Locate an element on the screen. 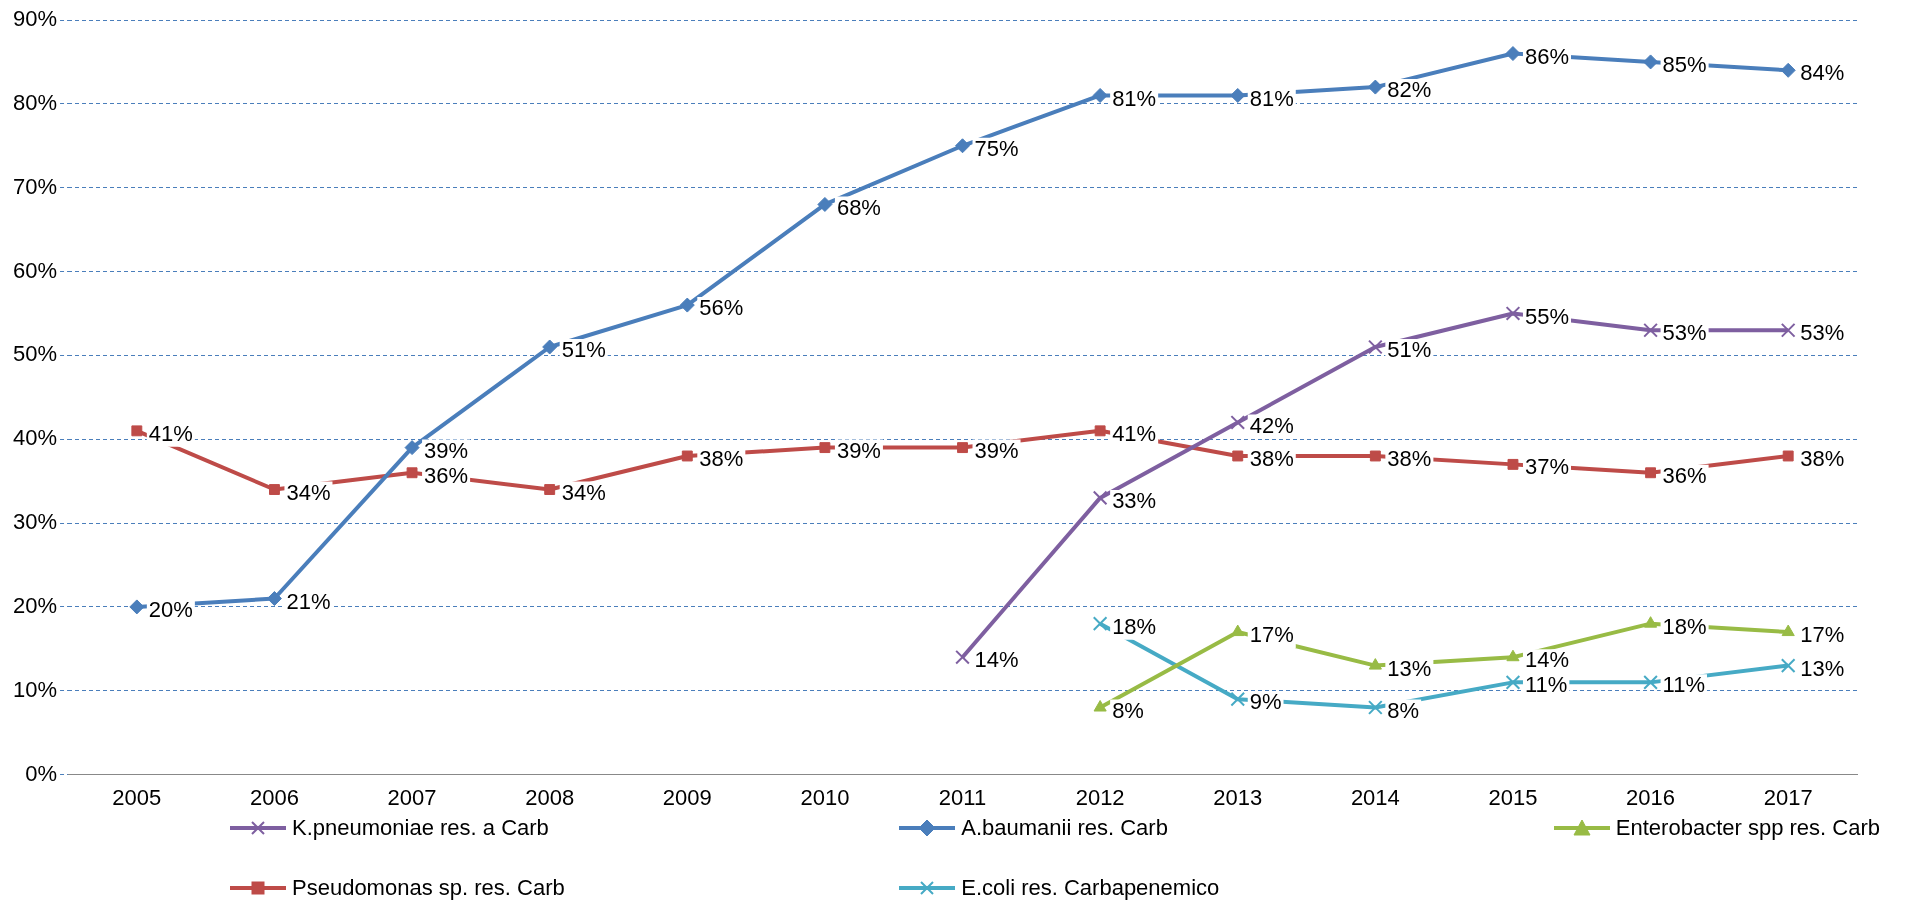  data-label: 53% is located at coordinates (1684, 333).